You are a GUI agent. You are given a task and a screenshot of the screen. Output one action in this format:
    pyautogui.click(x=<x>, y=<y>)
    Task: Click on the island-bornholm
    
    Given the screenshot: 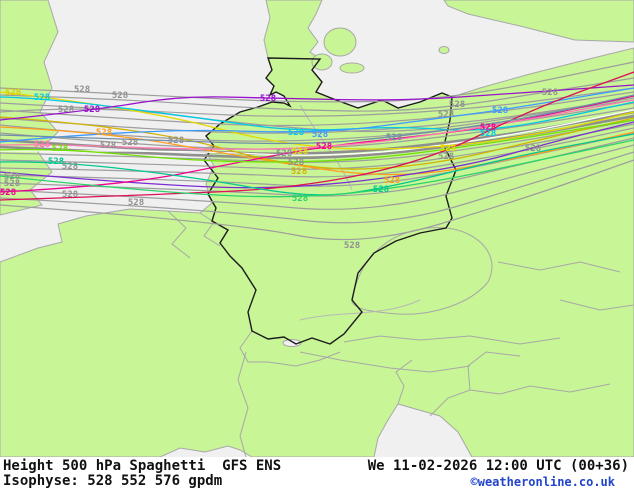 What is the action you would take?
    pyautogui.click(x=444, y=50)
    